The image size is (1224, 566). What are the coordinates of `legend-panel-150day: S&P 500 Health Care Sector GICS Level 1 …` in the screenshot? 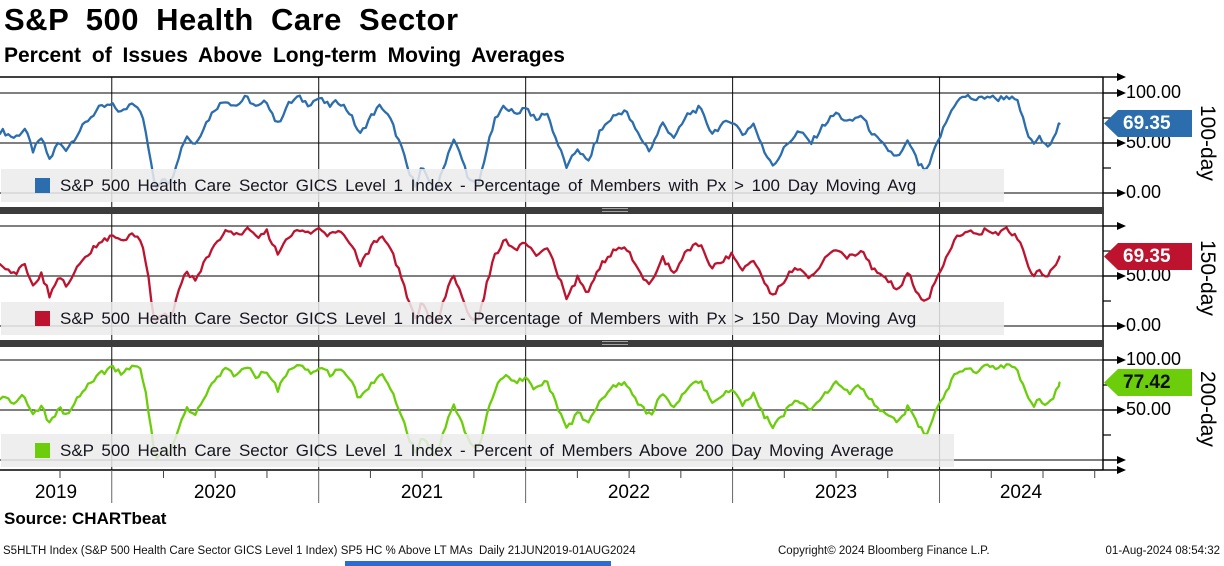 It's located at (502, 318).